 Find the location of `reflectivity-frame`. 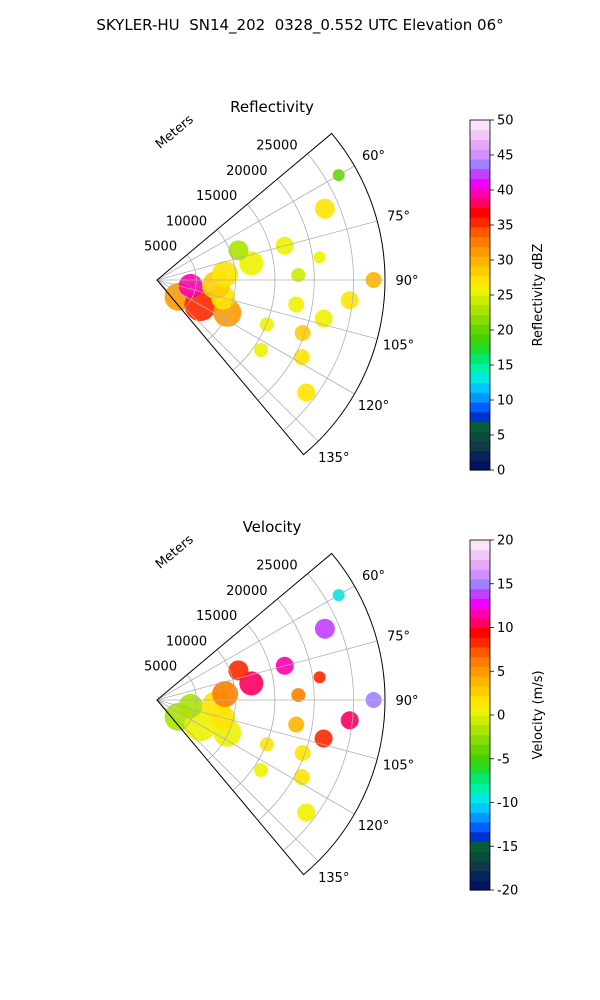

reflectivity-frame is located at coordinates (271, 294).